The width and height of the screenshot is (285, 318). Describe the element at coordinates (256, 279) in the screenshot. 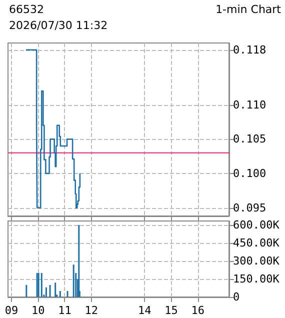

I see `y-tick-label: 150.00K` at that location.